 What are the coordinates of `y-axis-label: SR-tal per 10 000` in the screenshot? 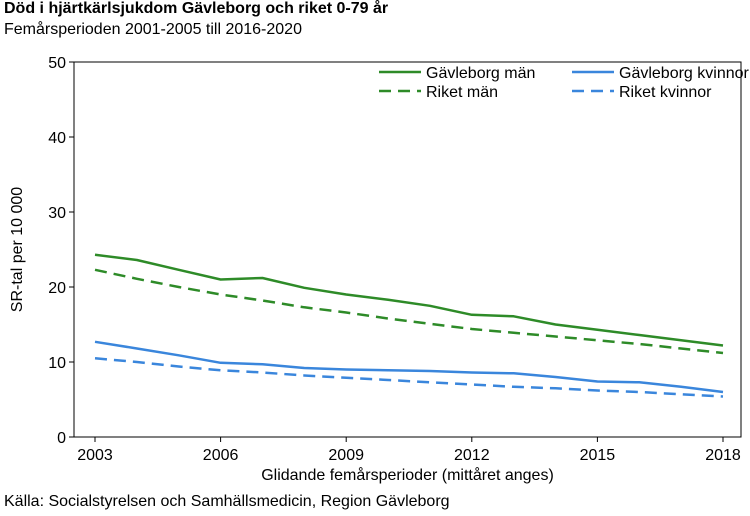 It's located at (17, 250).